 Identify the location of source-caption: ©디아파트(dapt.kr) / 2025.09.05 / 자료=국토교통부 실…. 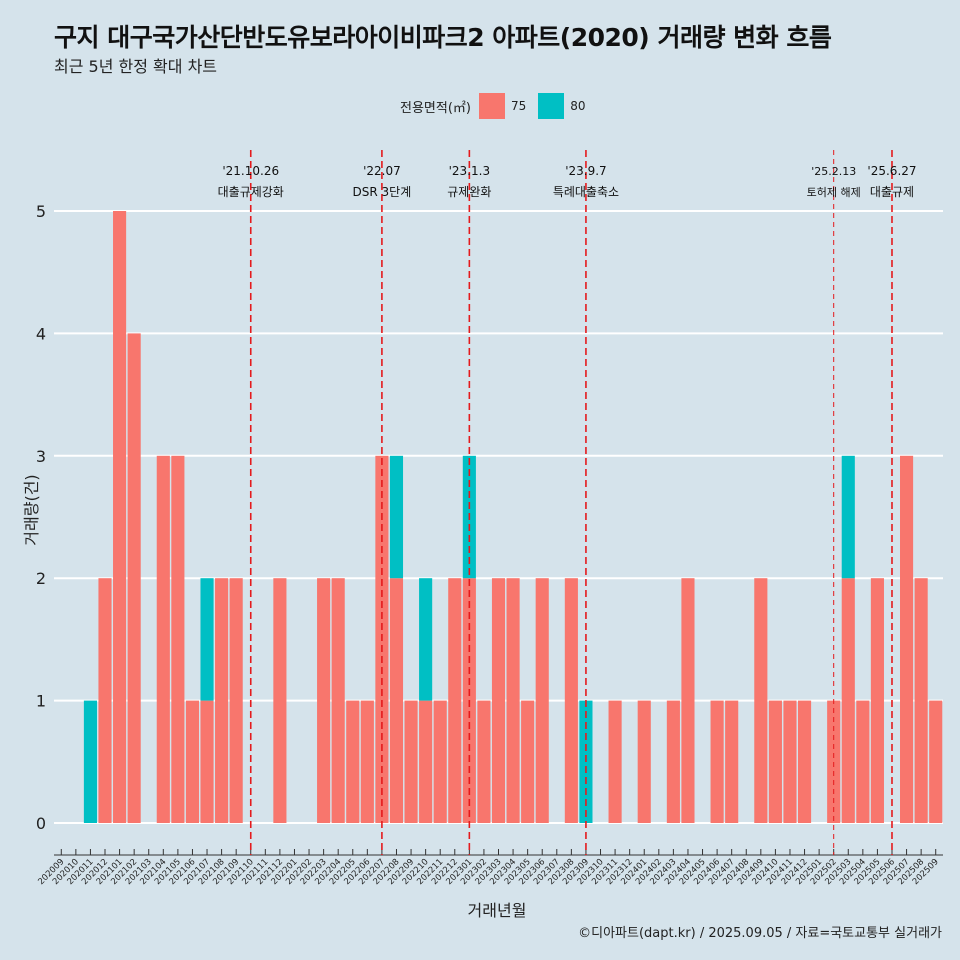
(760, 933).